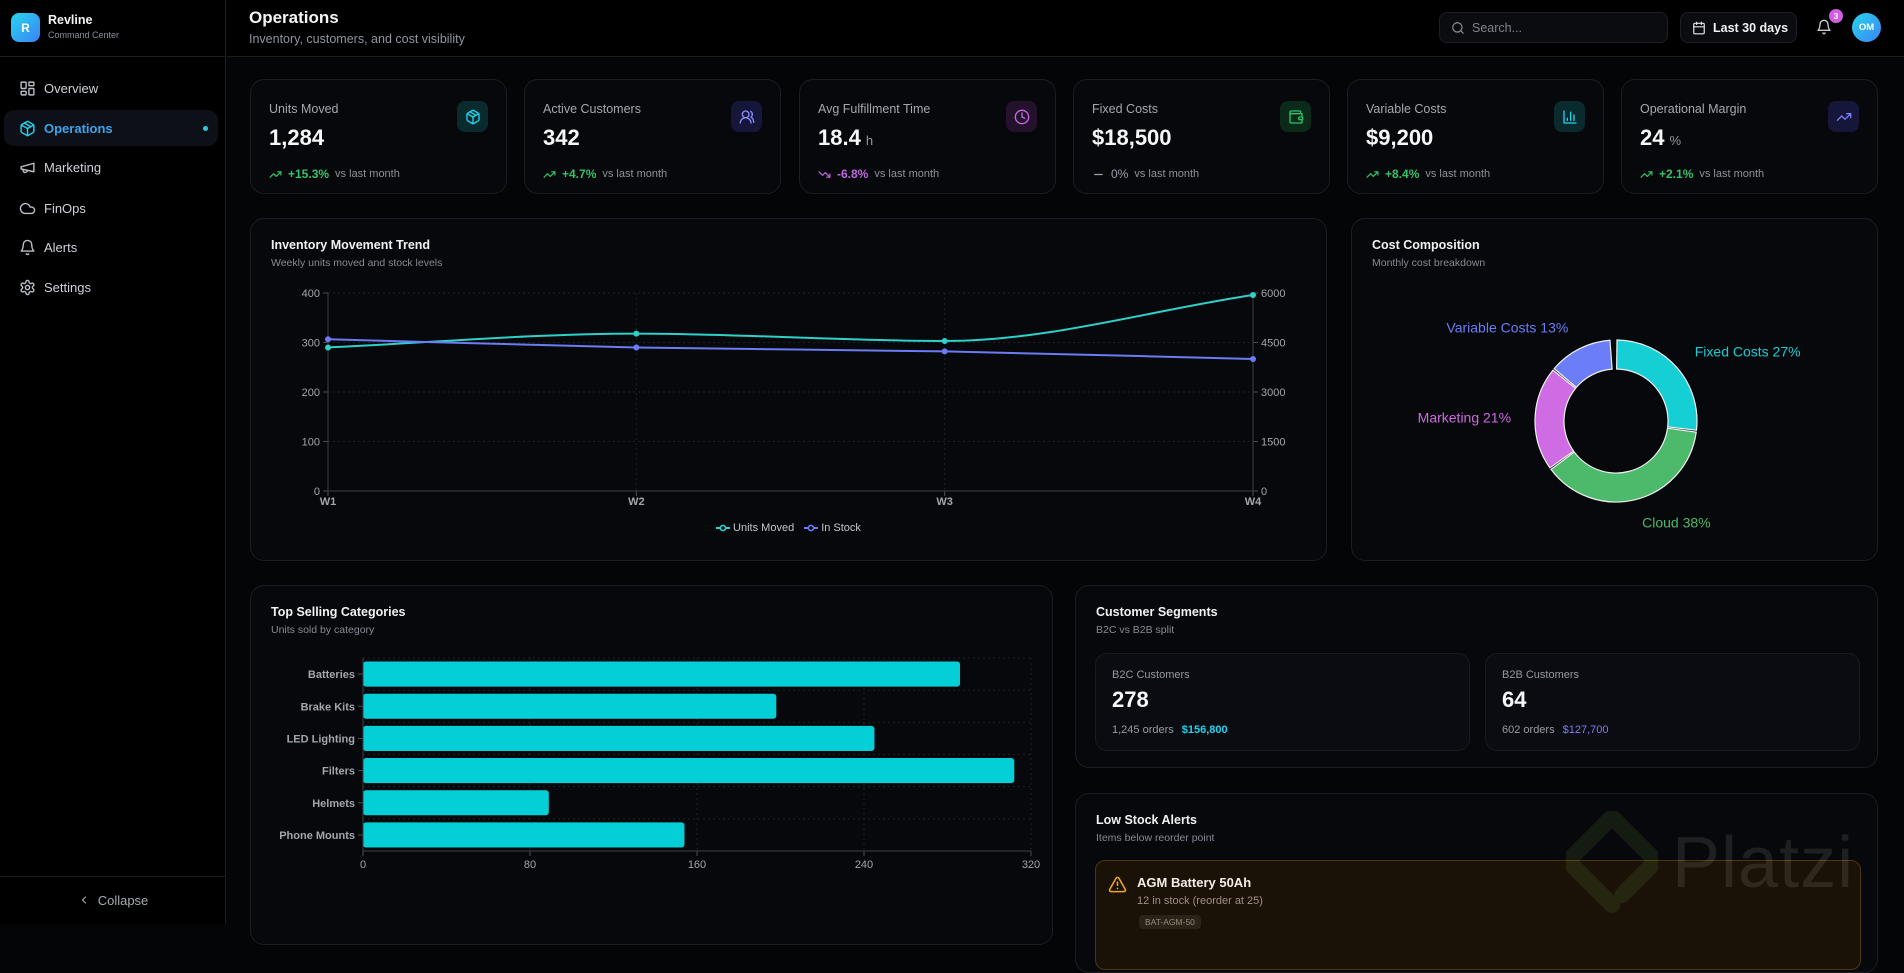 The width and height of the screenshot is (1904, 973). I want to click on brand-logo: R, so click(25, 27).